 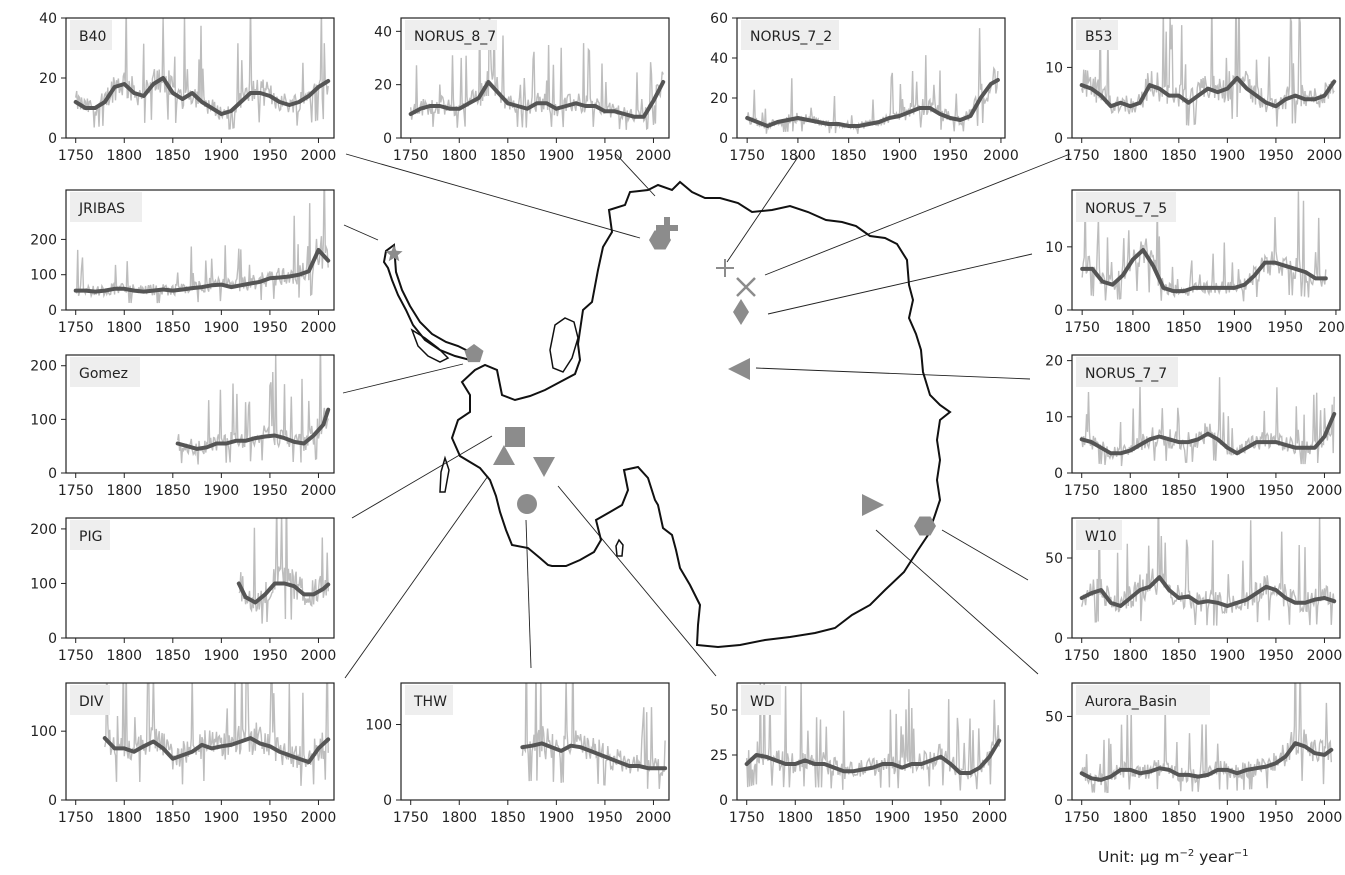 I want to click on y-tick-label-JRIBAS-0: 0, so click(x=52, y=311).